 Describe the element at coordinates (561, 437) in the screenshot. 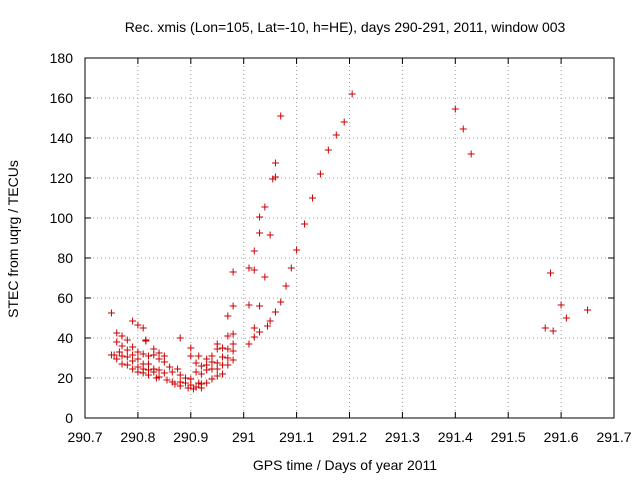

I see `x-tick-label: 291.6` at that location.